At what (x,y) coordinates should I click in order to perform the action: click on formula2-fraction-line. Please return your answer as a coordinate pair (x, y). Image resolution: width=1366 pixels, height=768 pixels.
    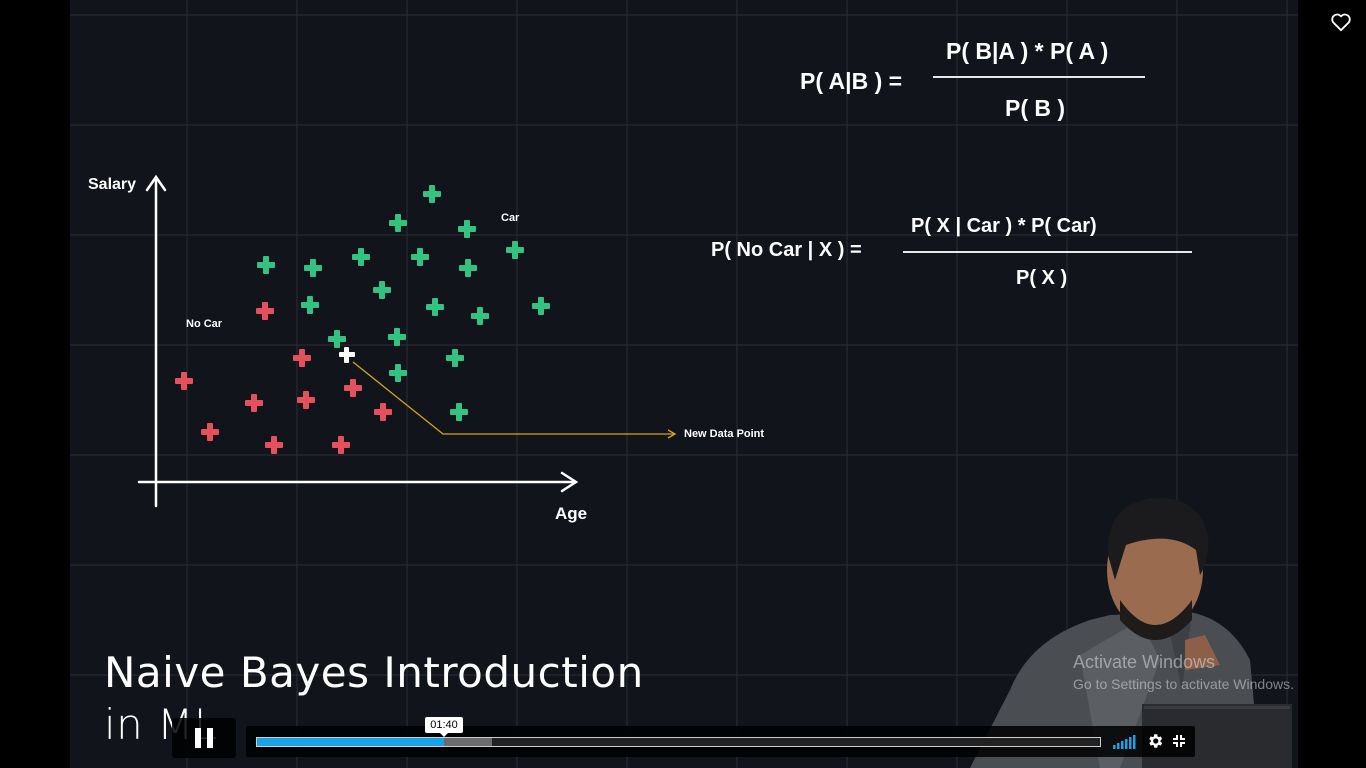
    Looking at the image, I should click on (1047, 252).